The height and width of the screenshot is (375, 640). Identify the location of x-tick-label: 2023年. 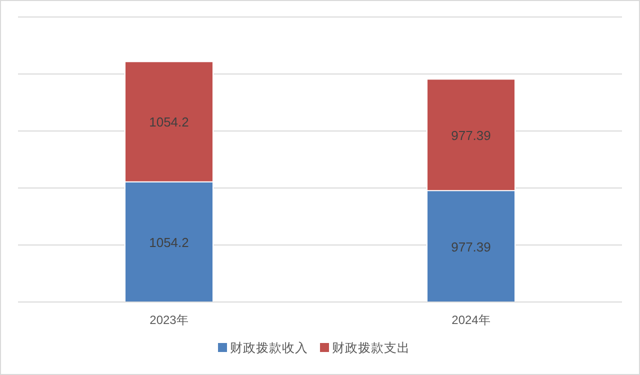
(169, 320).